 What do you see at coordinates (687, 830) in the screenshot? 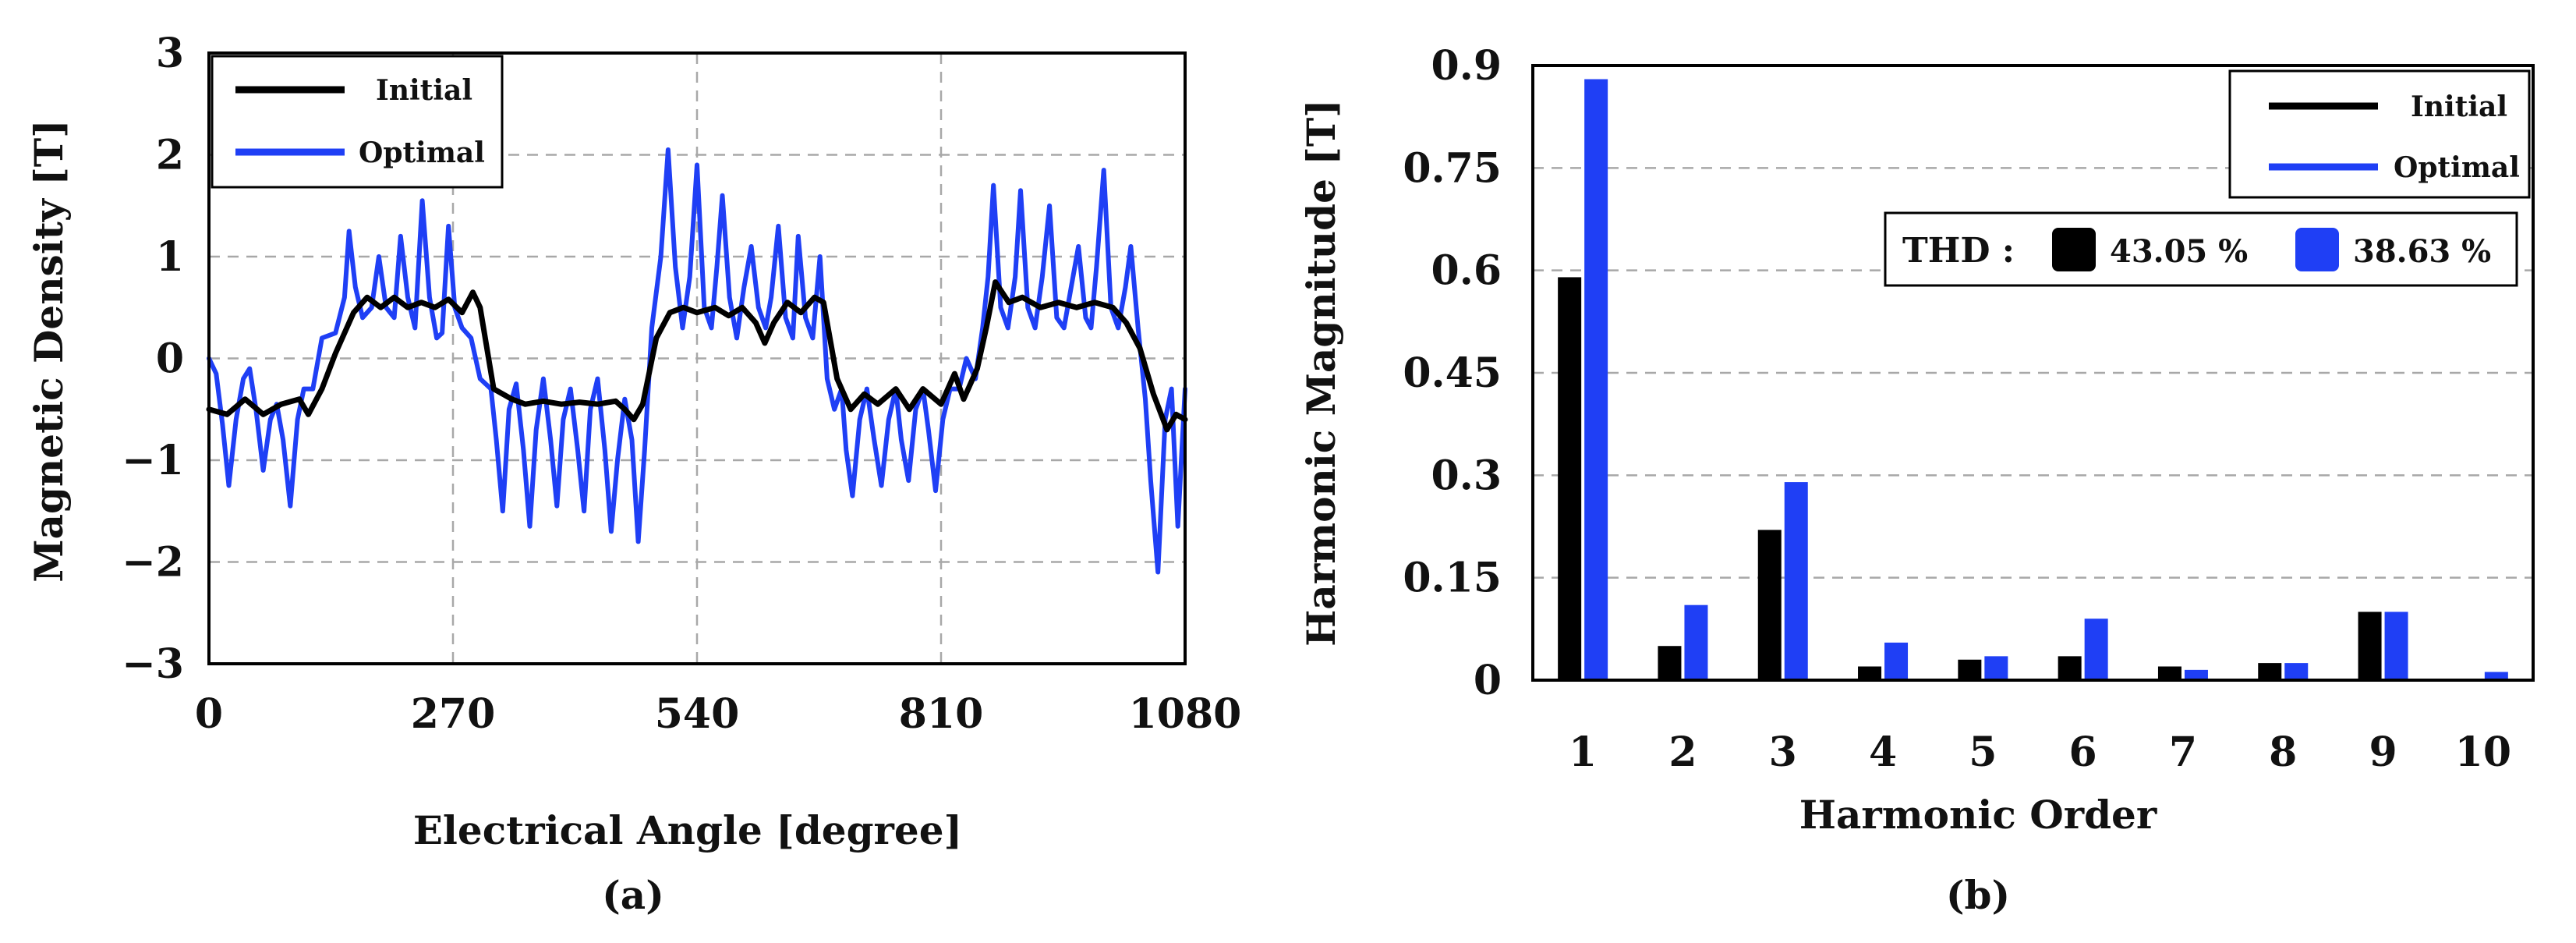
I see `line-chart-x-label: Electrical Angle [degree]` at bounding box center [687, 830].